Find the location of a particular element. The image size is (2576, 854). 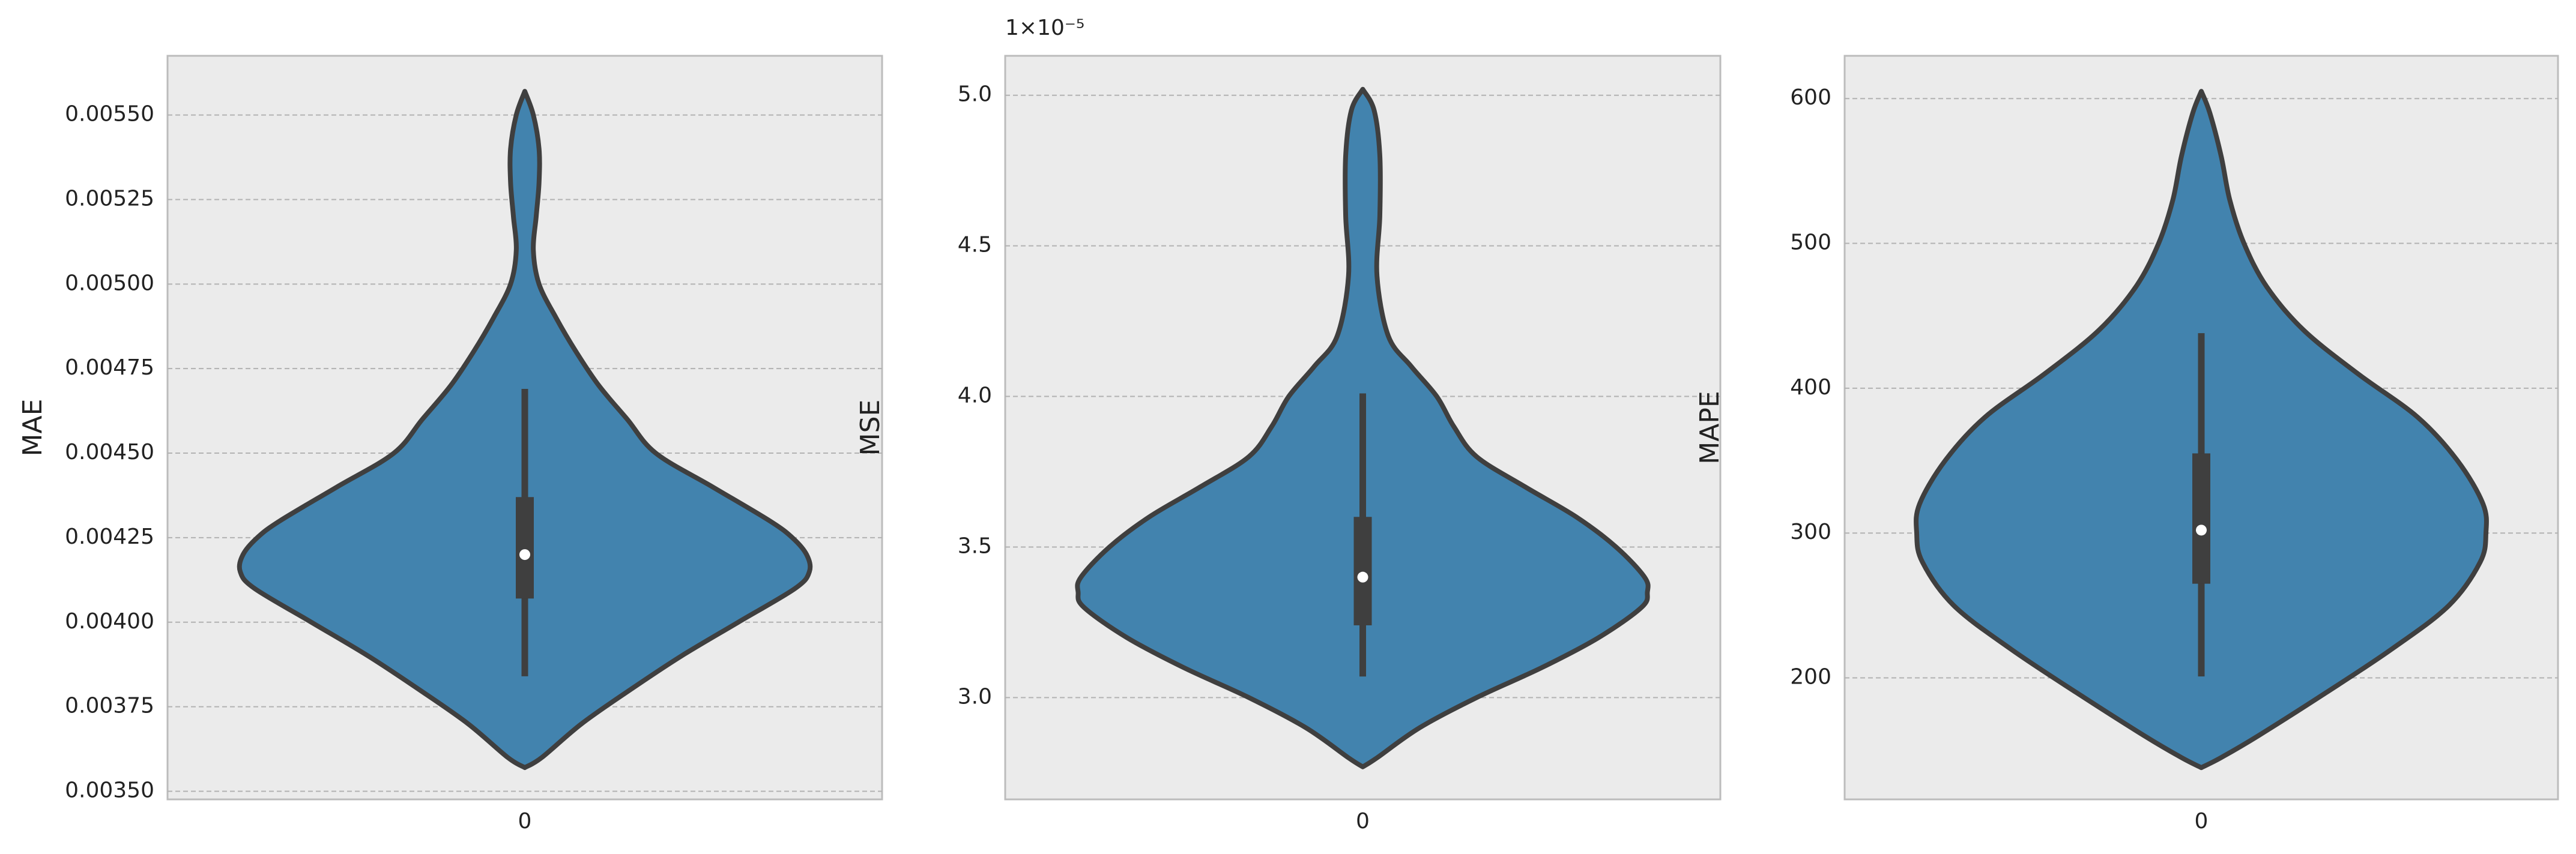

y-tick-label: 300 is located at coordinates (1810, 532).